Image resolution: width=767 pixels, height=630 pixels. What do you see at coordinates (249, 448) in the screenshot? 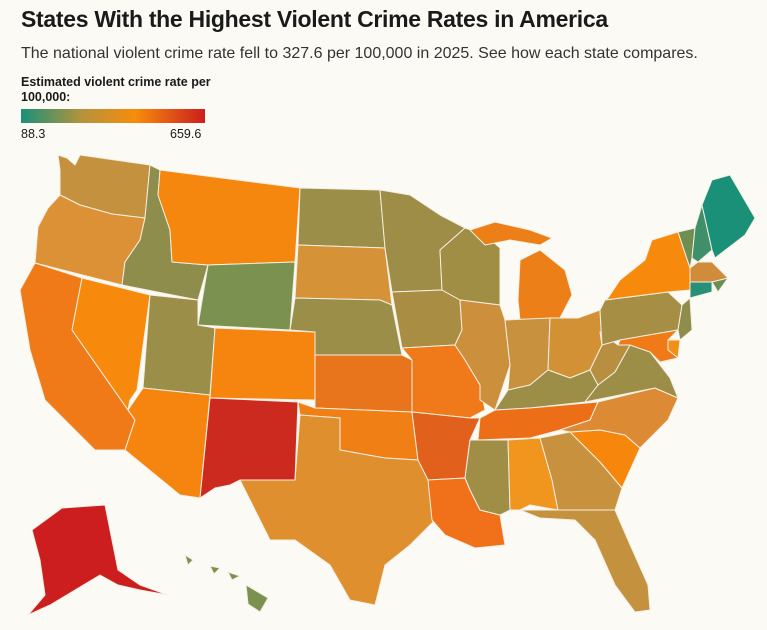
I see `state-nm` at bounding box center [249, 448].